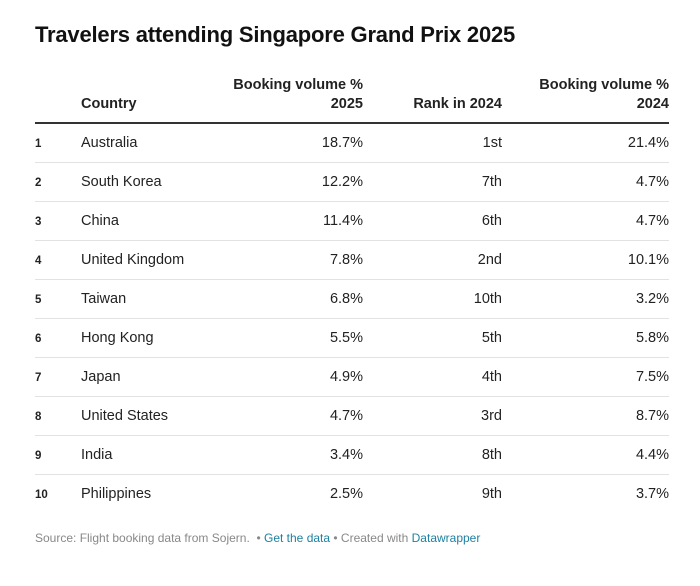 Image resolution: width=700 pixels, height=586 pixels. I want to click on header-booking-volume-2024-line2: 2024, so click(652, 104).